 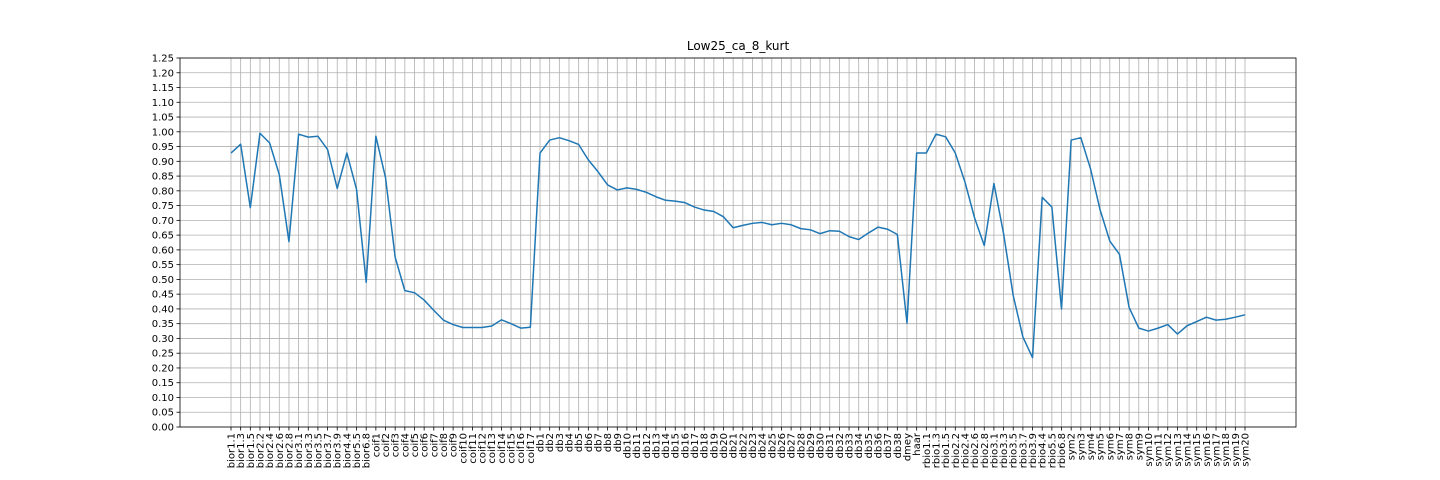 I want to click on x-tick-label: bior6.8, so click(x=367, y=450).